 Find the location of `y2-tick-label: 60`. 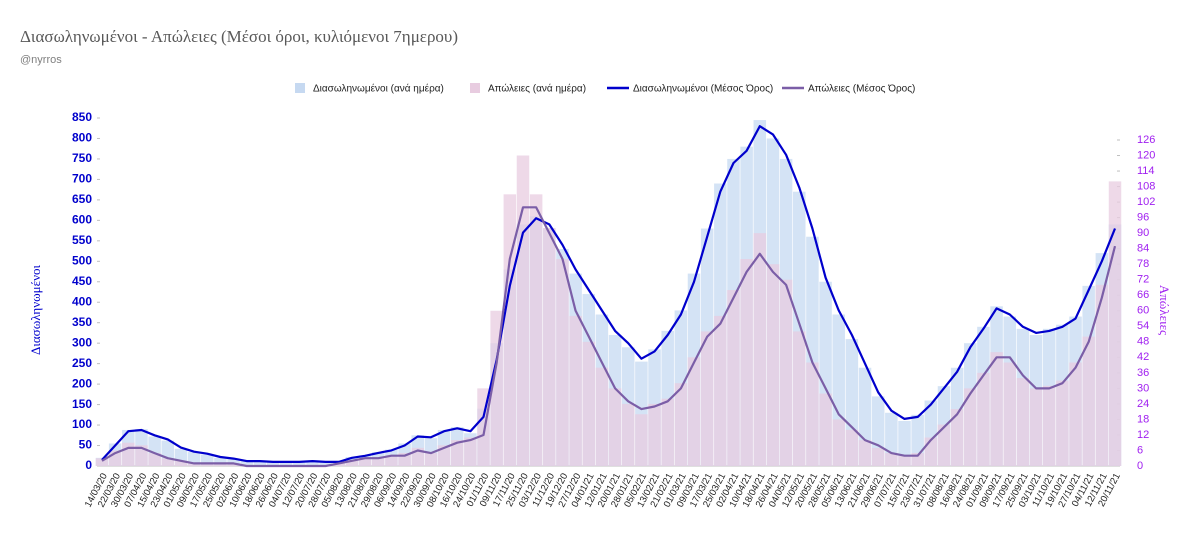

y2-tick-label: 60 is located at coordinates (1143, 311).